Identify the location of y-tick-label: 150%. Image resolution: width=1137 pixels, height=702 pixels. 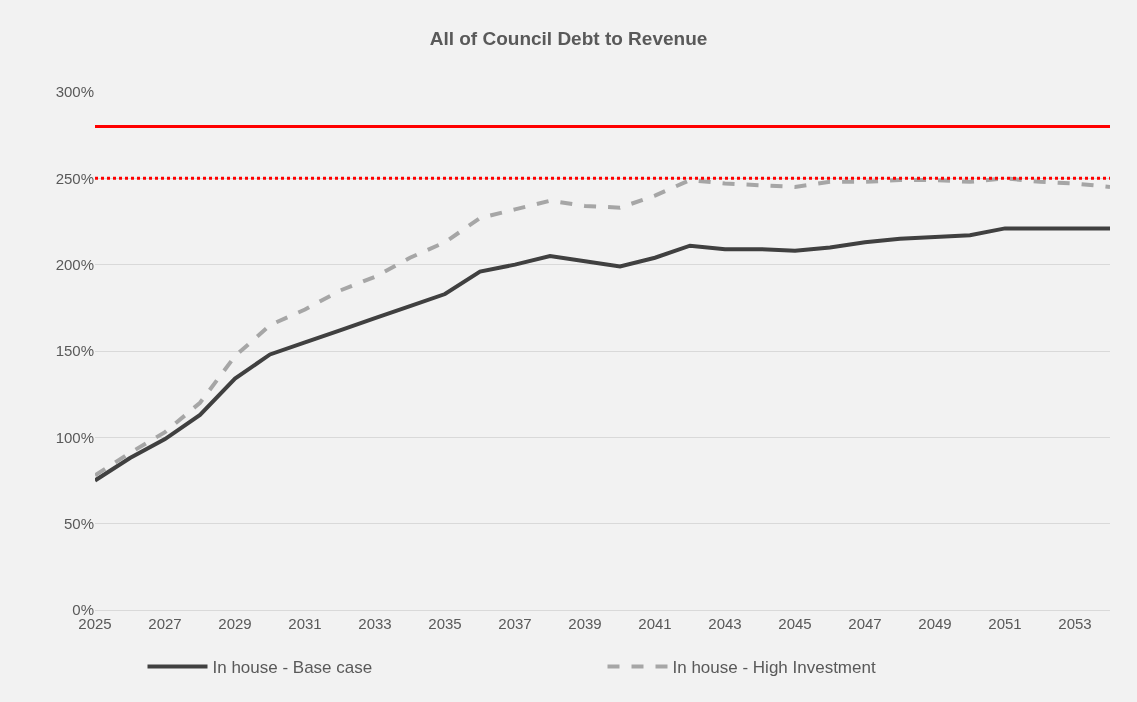
(74, 351).